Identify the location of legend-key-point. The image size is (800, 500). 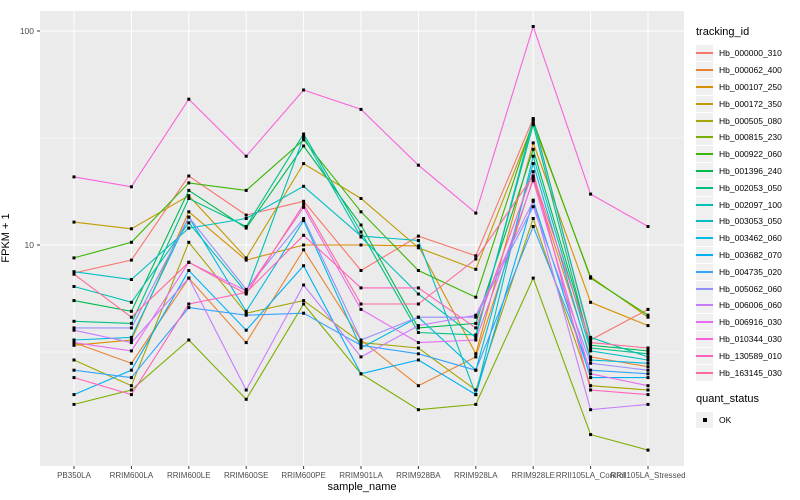
(704, 420).